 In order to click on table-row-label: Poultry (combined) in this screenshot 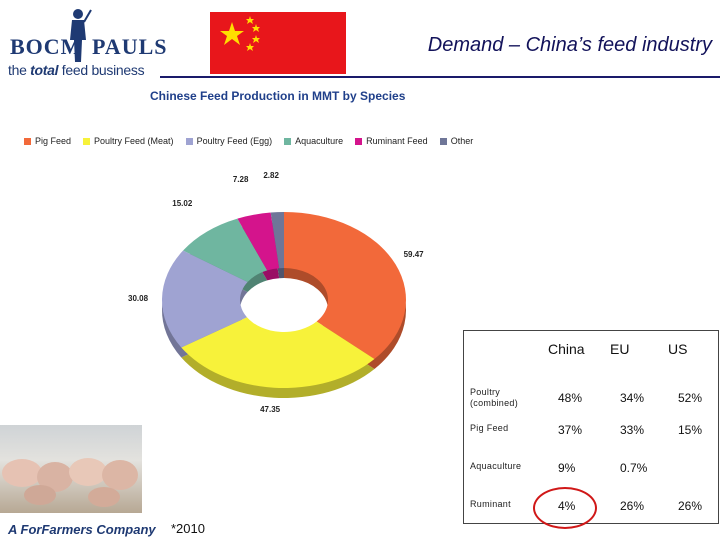, I will do `click(494, 398)`.